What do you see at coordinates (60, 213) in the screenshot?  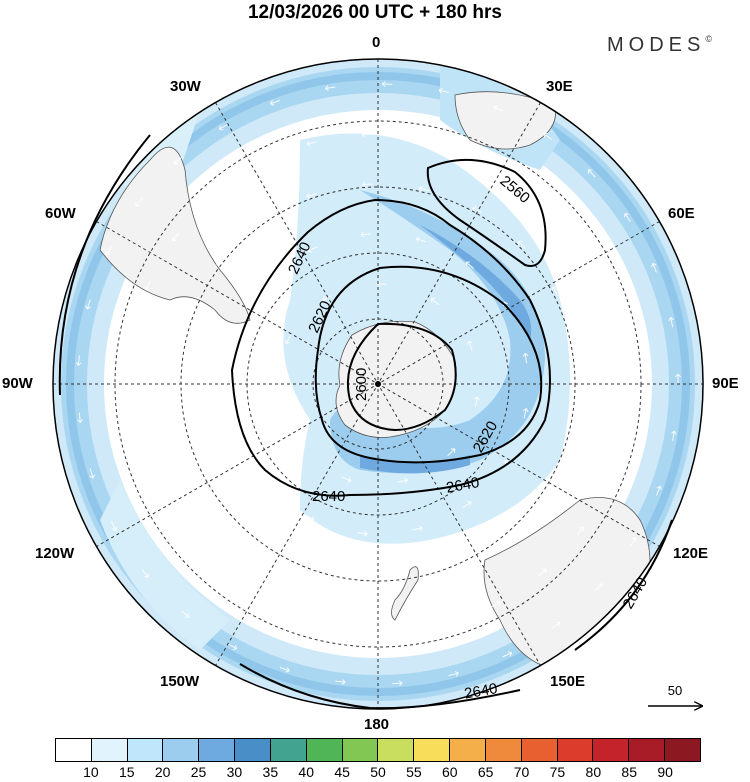 I see `lon-label-60w: 60W` at bounding box center [60, 213].